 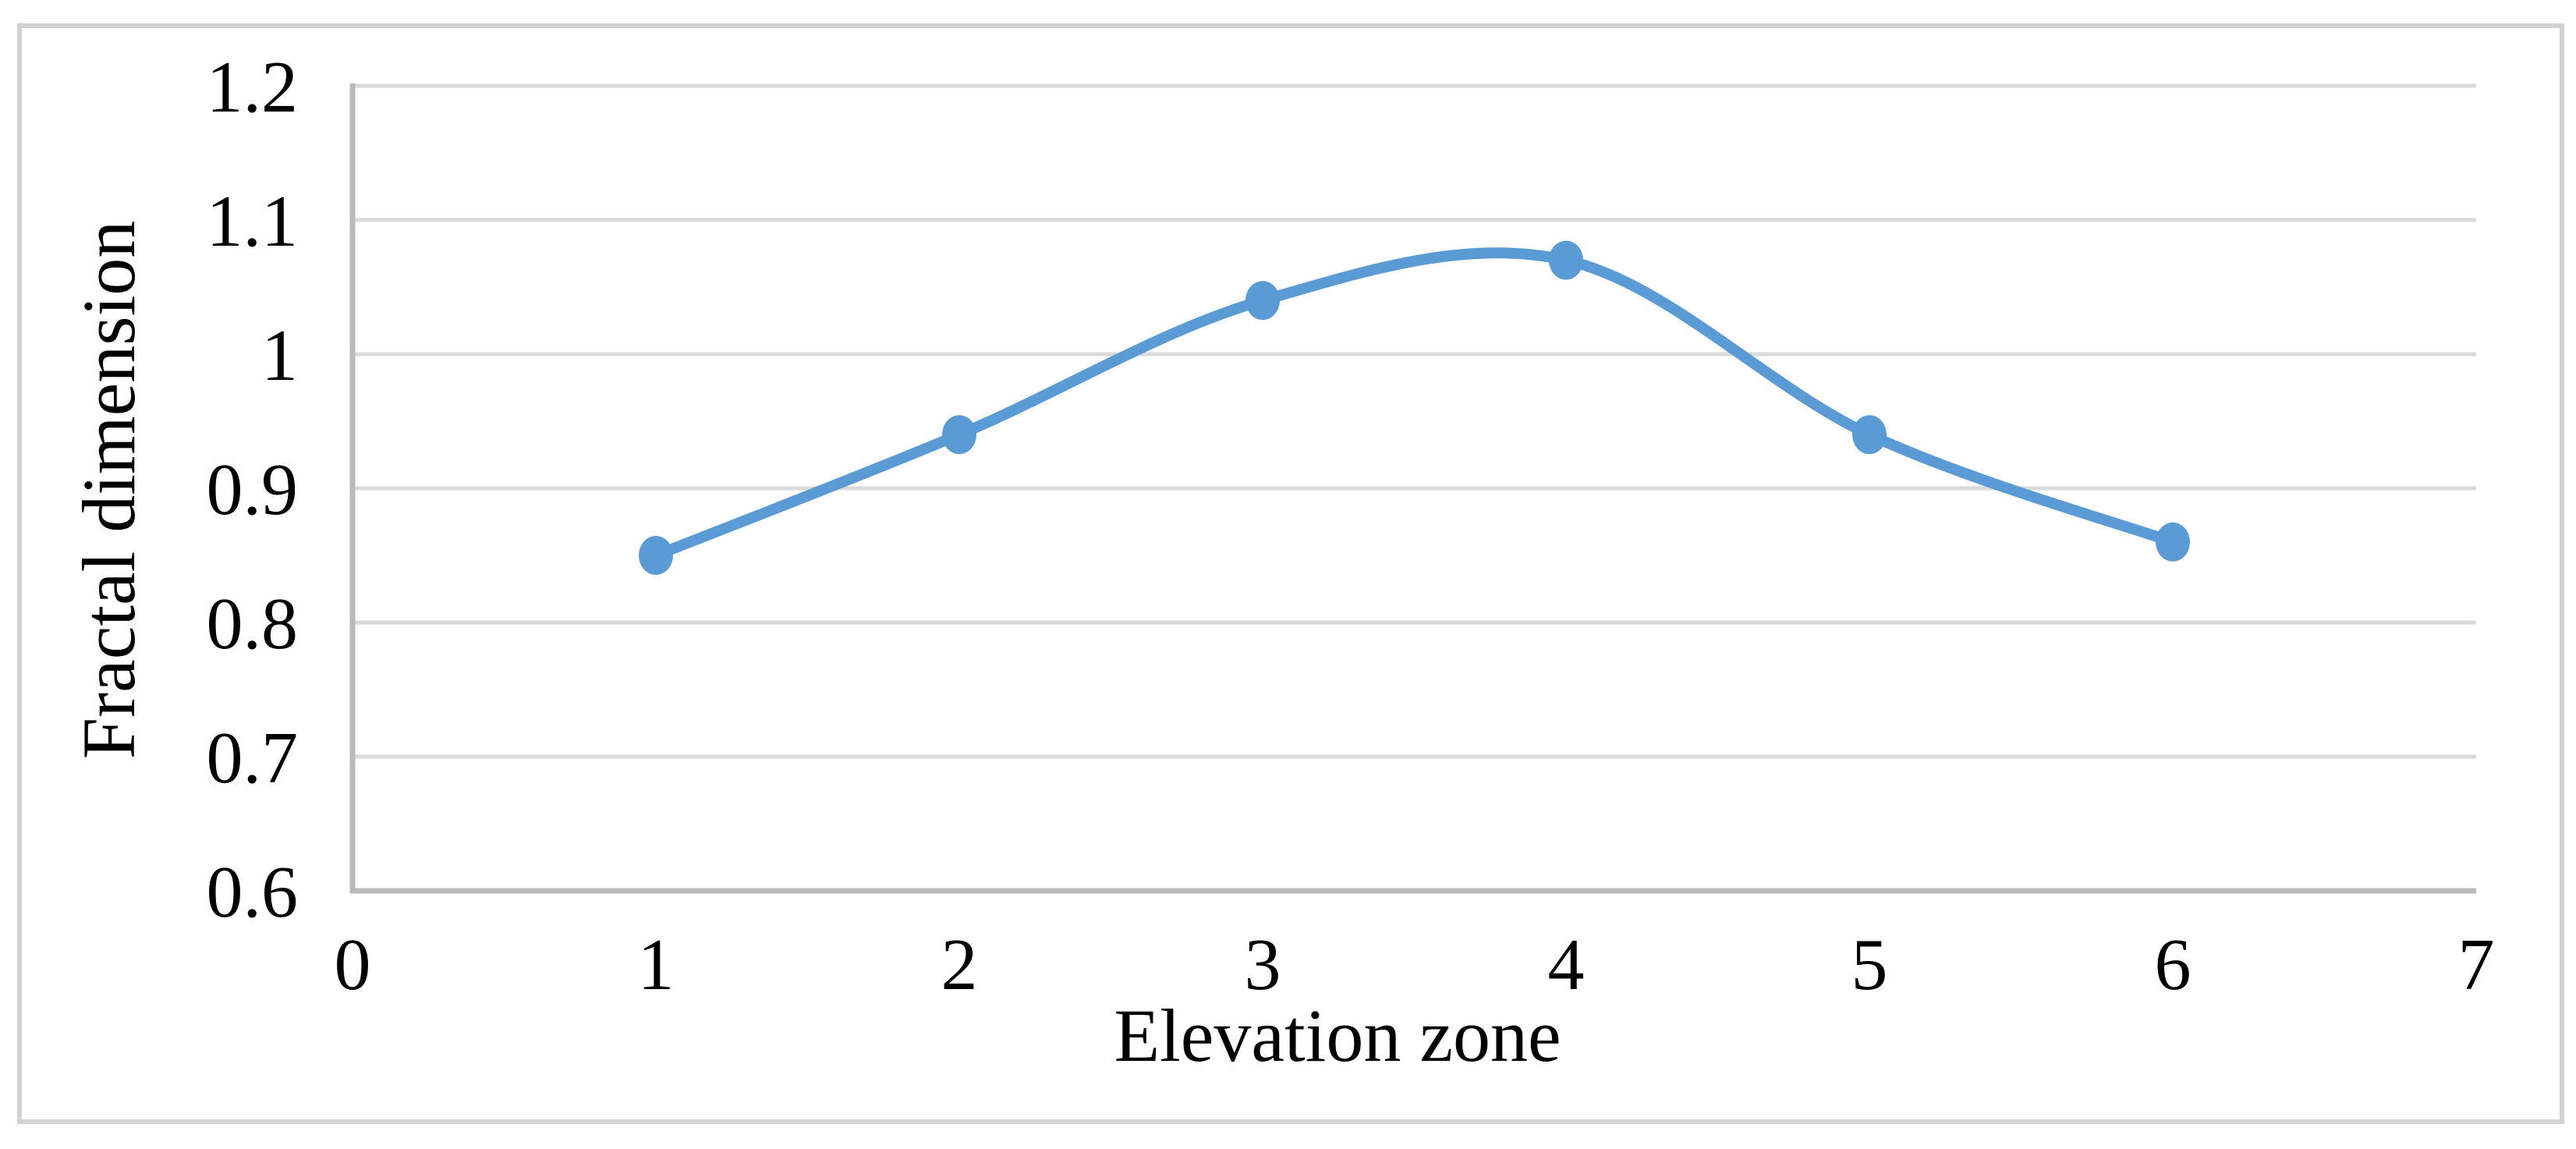 What do you see at coordinates (253, 892) in the screenshot?
I see `y-tick-label: 0.6` at bounding box center [253, 892].